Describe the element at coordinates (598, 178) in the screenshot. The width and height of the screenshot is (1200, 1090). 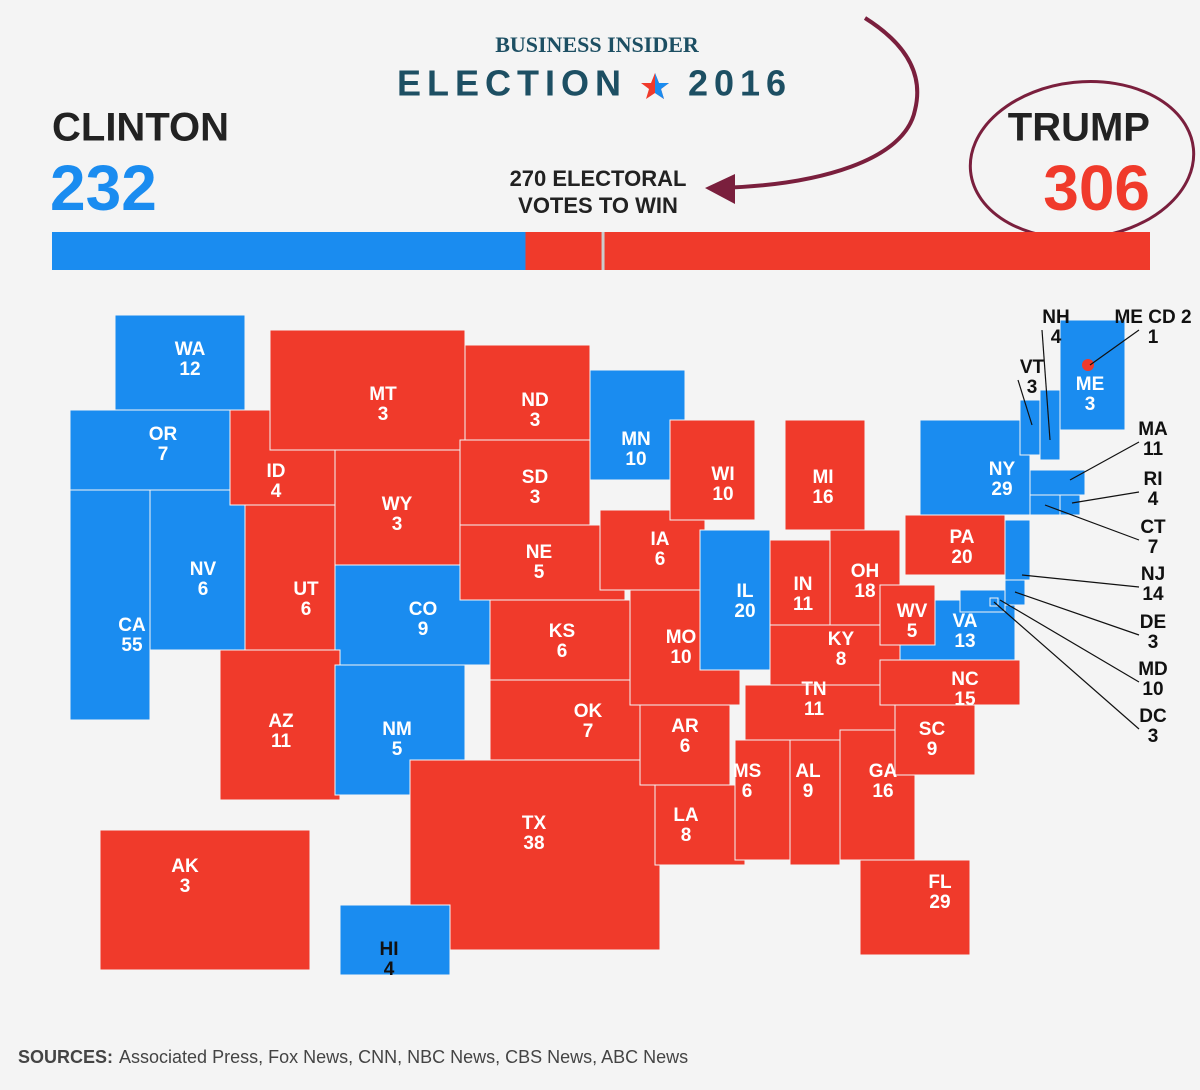
I see `threshold-label: 270 ELECTORAL` at that location.